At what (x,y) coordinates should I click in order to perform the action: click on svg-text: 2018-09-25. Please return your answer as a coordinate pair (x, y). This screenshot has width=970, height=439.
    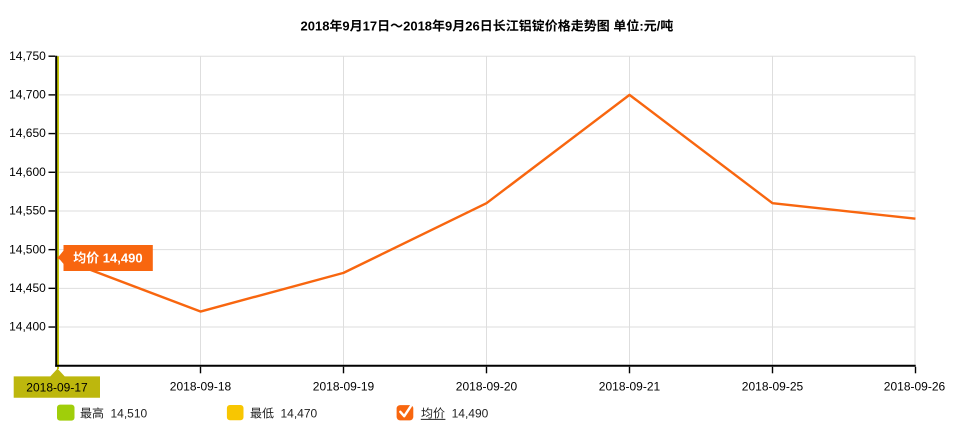
    Looking at the image, I should click on (773, 387).